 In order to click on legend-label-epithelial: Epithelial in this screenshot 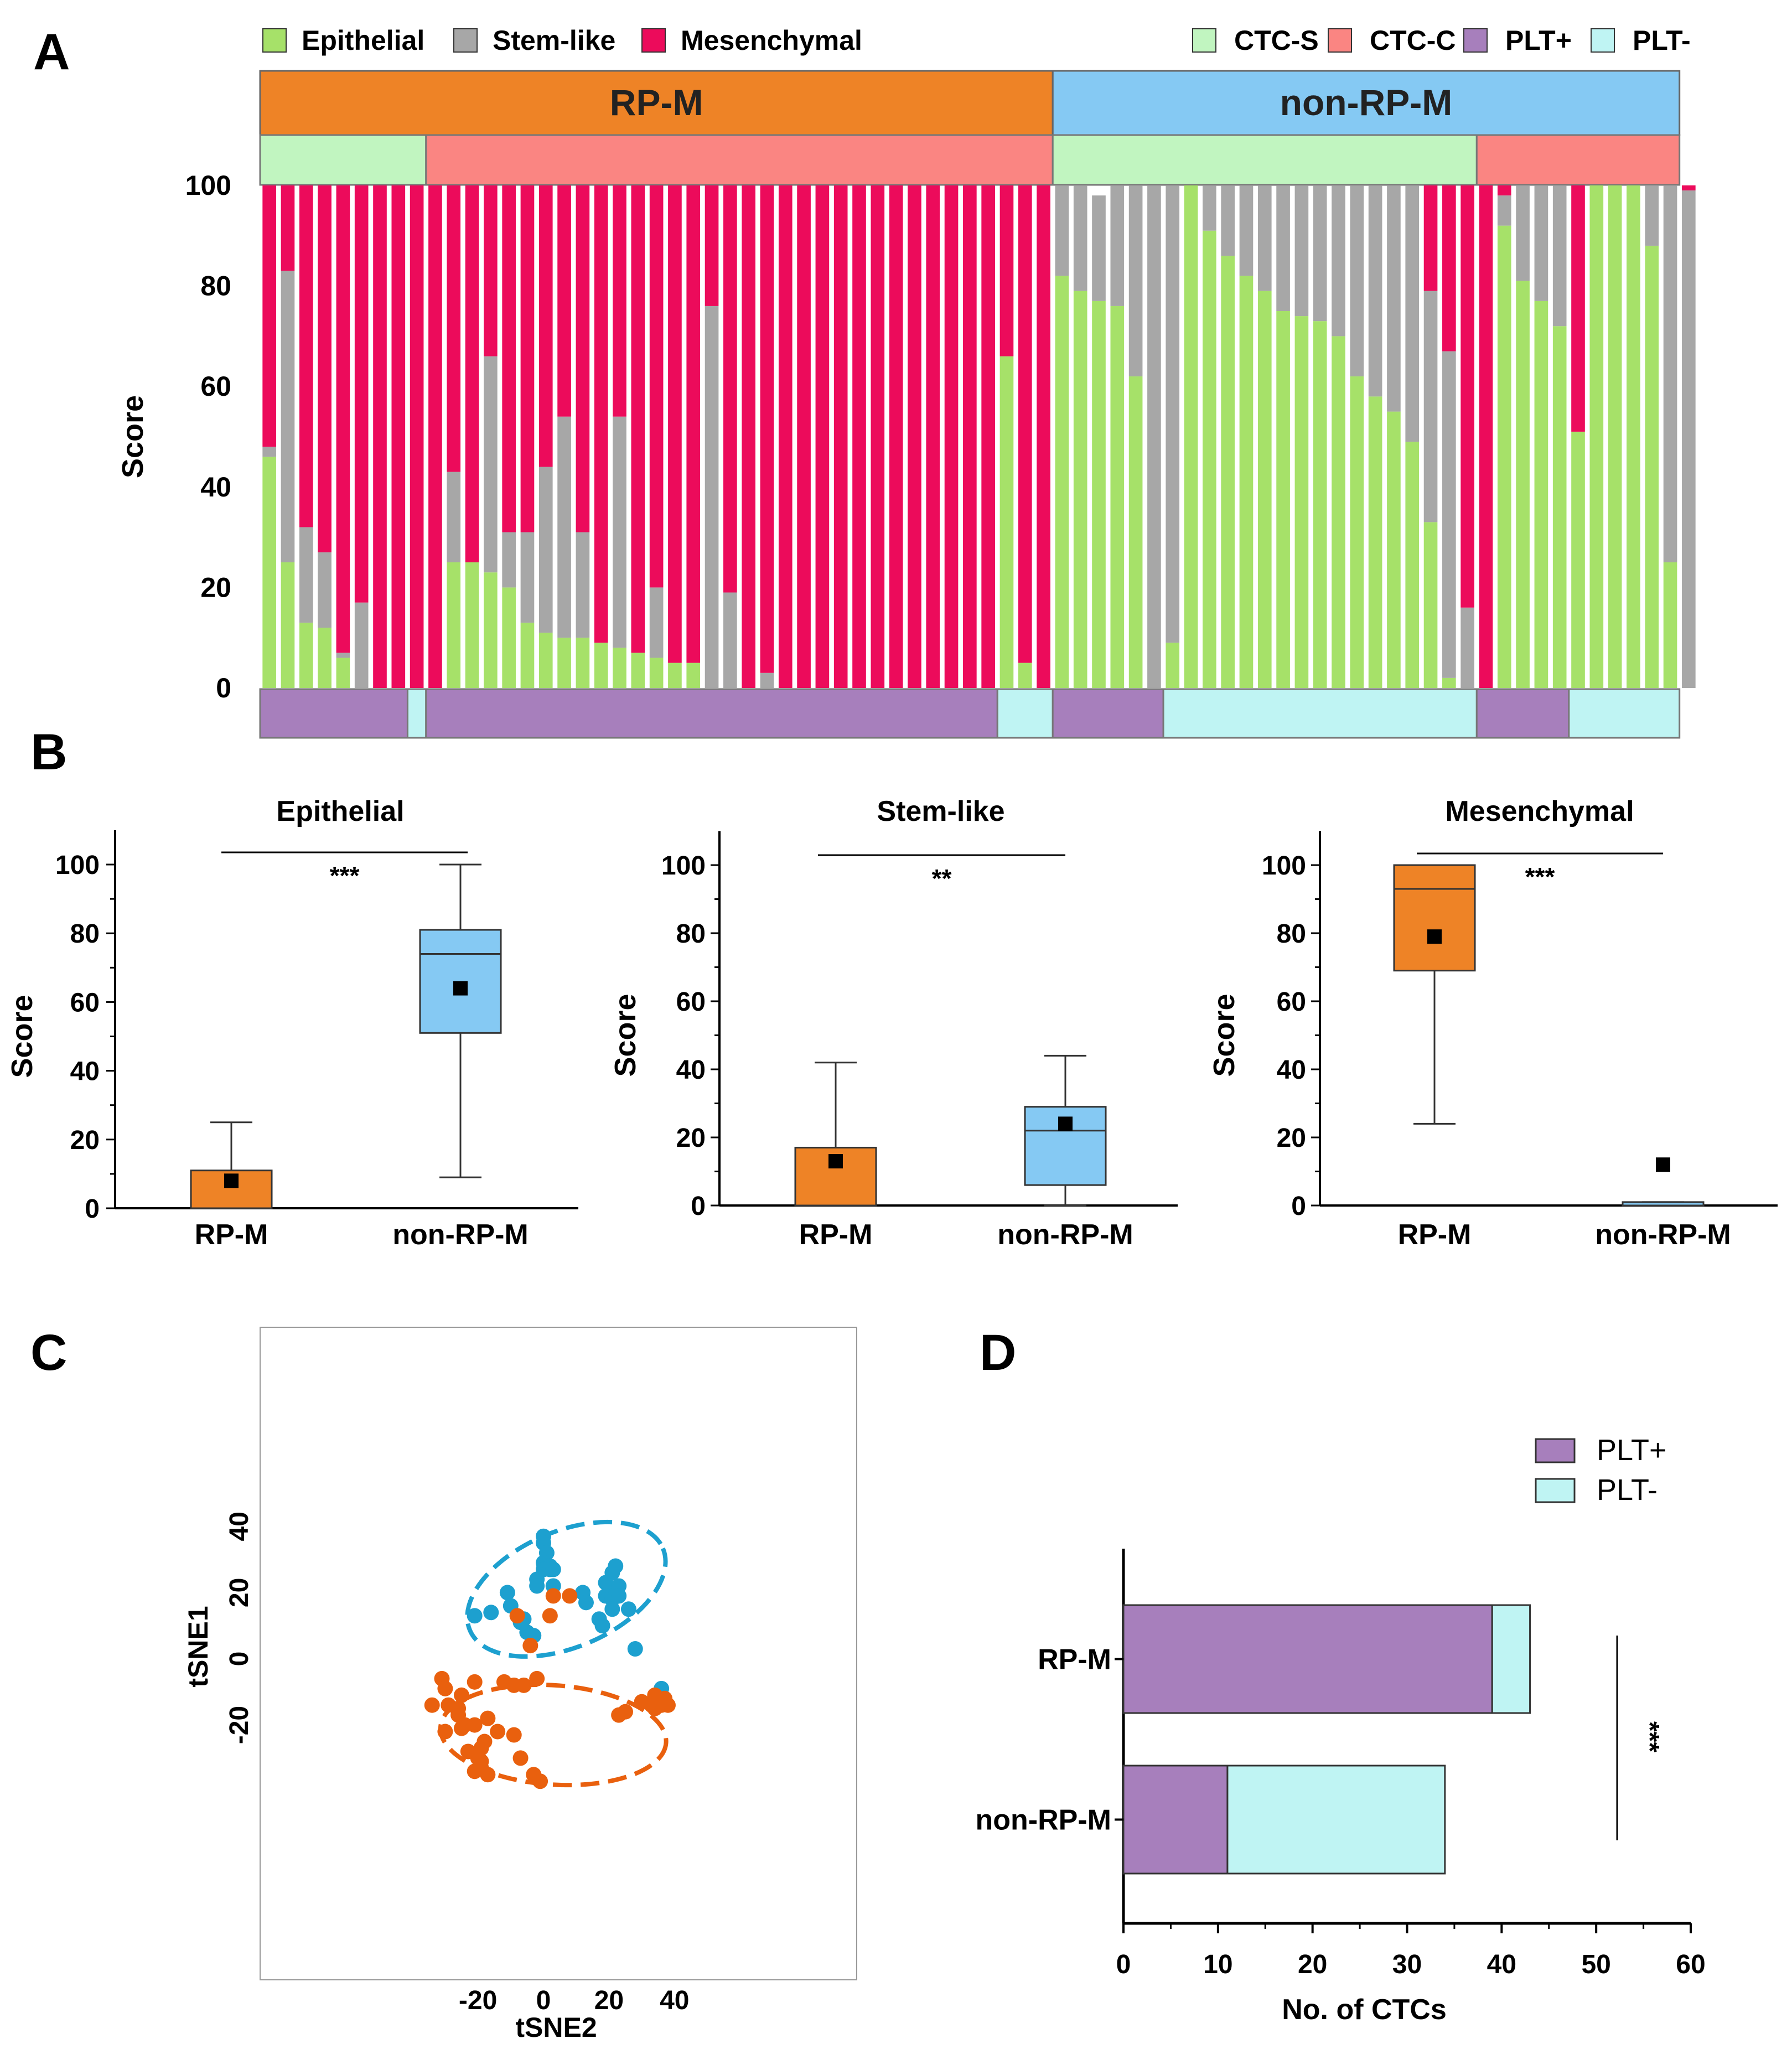, I will do `click(363, 41)`.